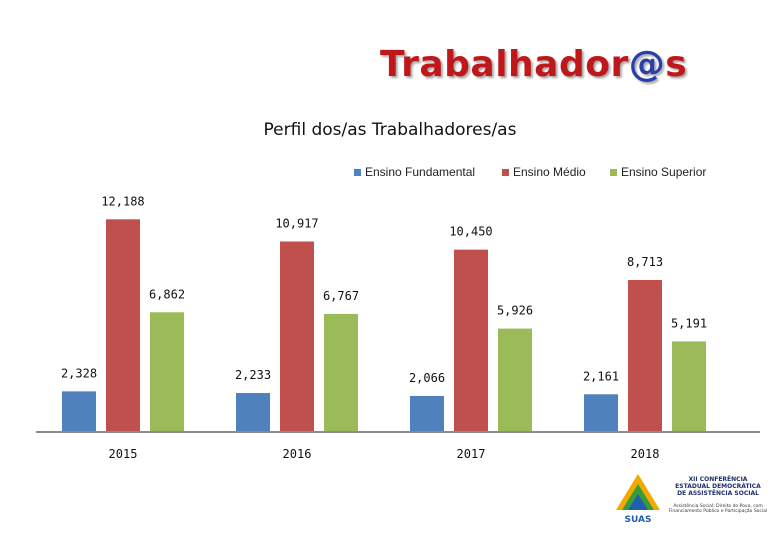 The height and width of the screenshot is (540, 780). I want to click on logo-line-2: ESTADUAL DEMOCRÁTICA, so click(718, 486).